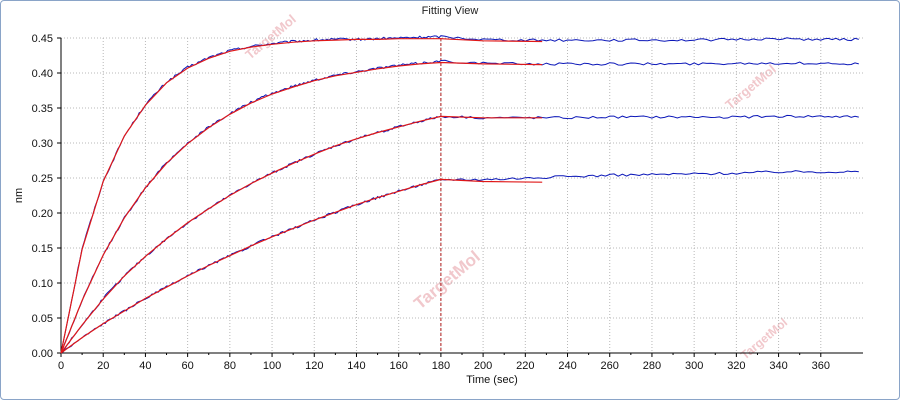 Image resolution: width=900 pixels, height=400 pixels. I want to click on window-title: Fitting View, so click(450, 11).